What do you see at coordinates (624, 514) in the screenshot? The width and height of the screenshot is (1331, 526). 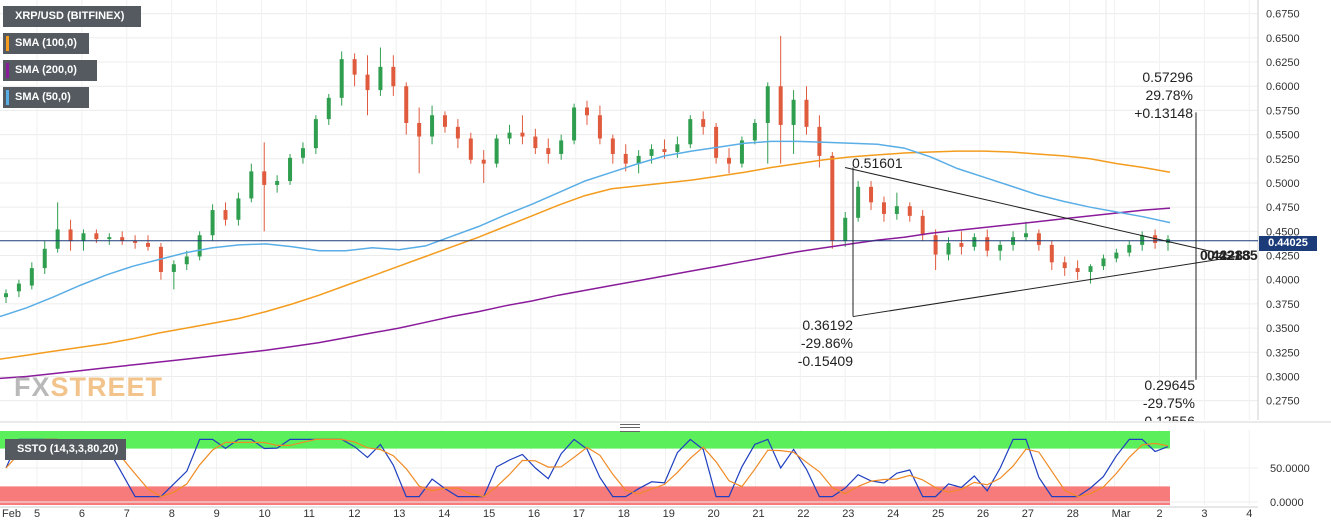 I see `x-tick-label: 18` at bounding box center [624, 514].